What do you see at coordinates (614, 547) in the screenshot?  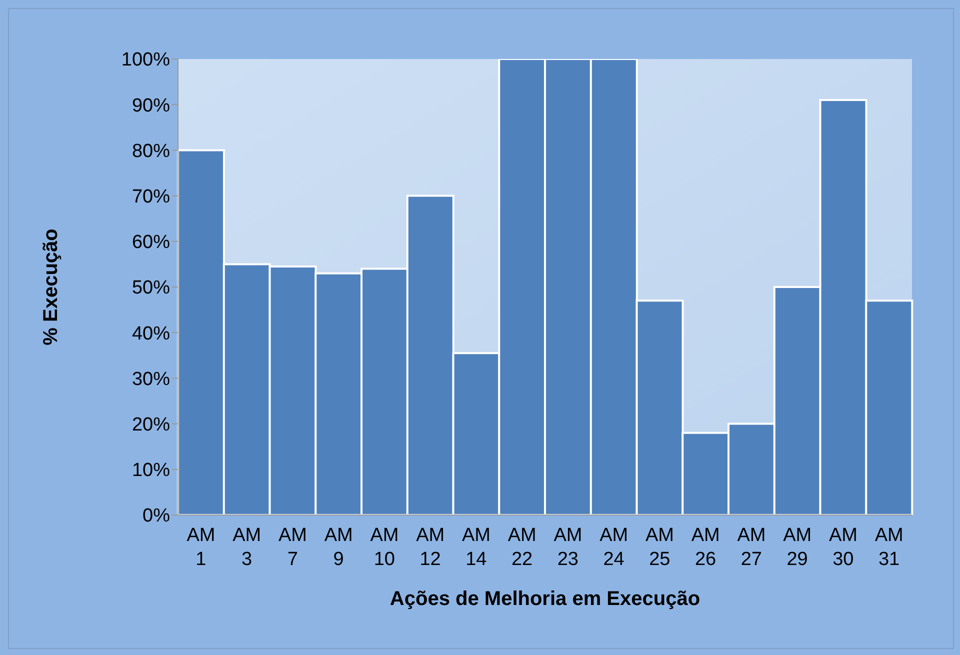 I see `x-tick-label: AM 24` at bounding box center [614, 547].